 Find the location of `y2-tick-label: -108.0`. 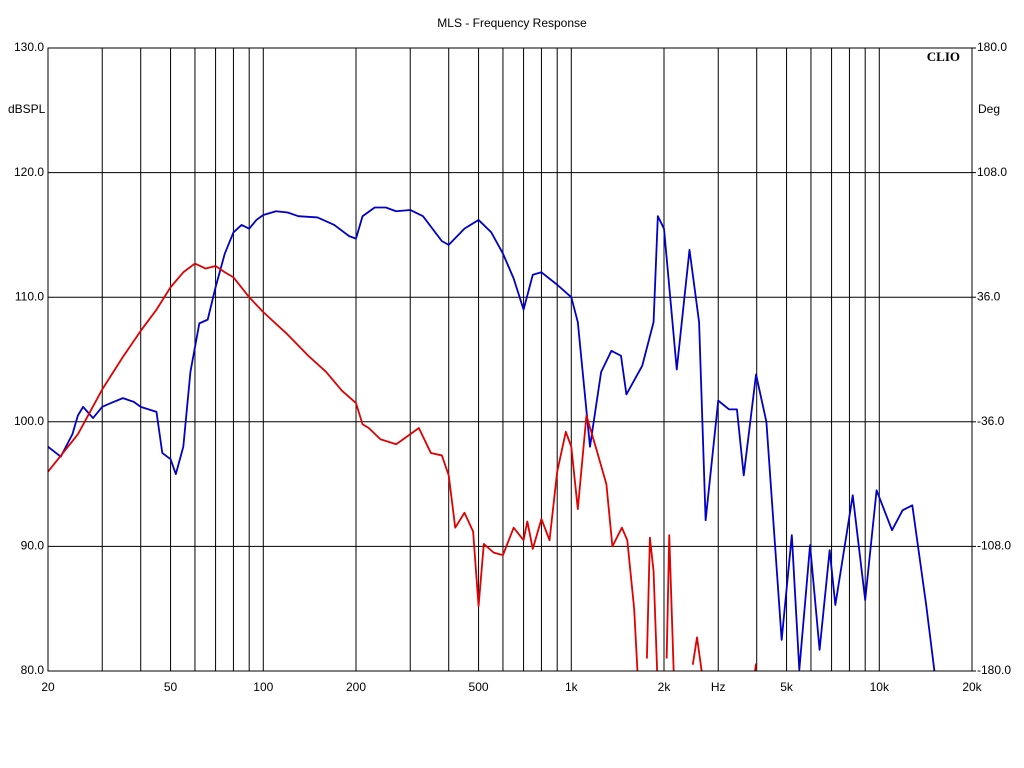

y2-tick-label: -108.0 is located at coordinates (994, 546).